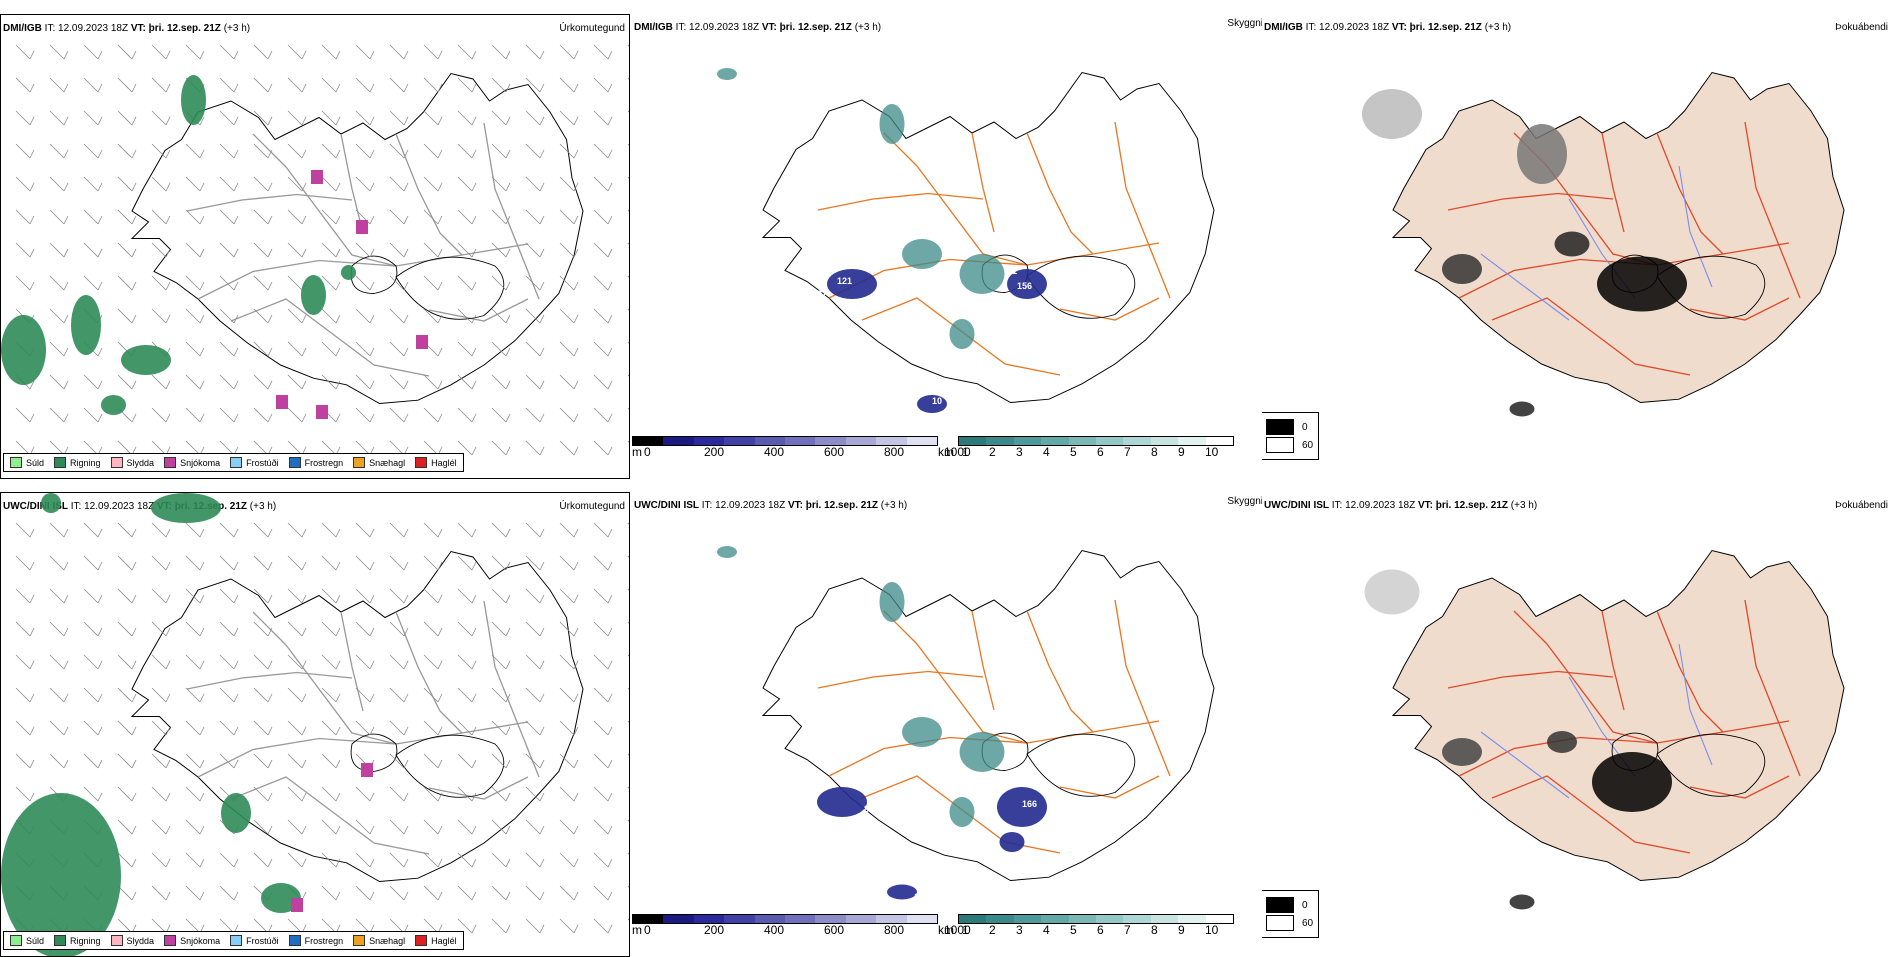 This screenshot has width=1900, height=957. Describe the element at coordinates (1289, 905) in the screenshot. I see `fog-key-row: 0` at that location.